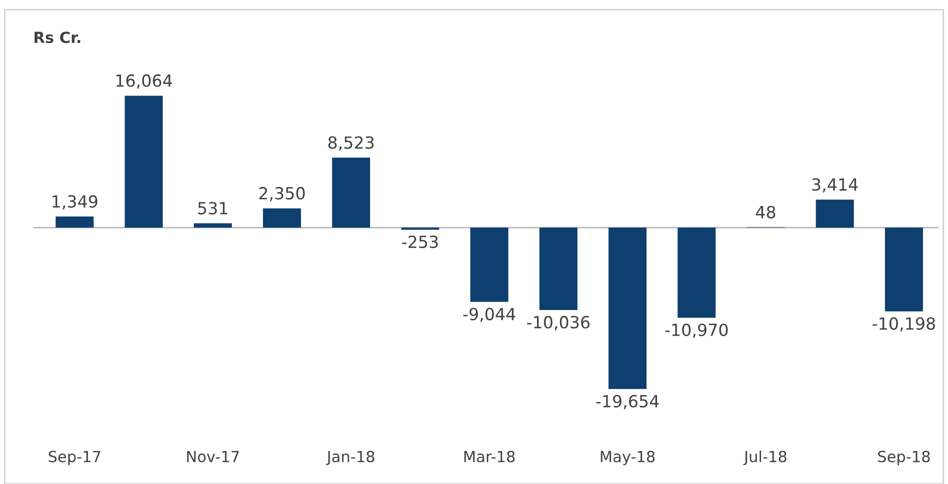  What do you see at coordinates (144, 81) in the screenshot?
I see `data-label: 16,064` at bounding box center [144, 81].